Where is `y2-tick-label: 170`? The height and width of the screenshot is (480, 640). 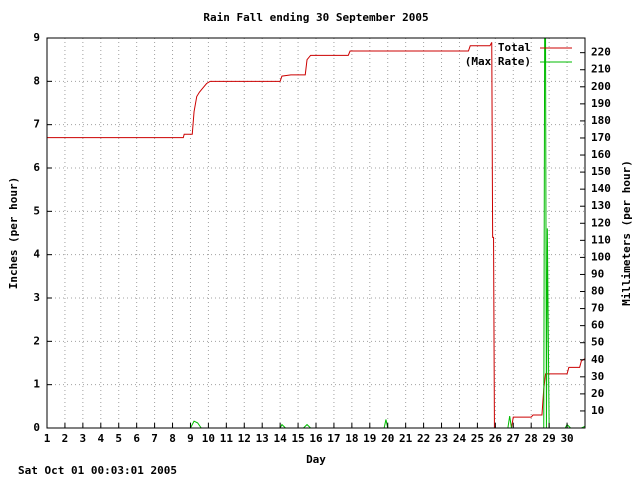 y2-tick-label: 170 is located at coordinates (601, 137).